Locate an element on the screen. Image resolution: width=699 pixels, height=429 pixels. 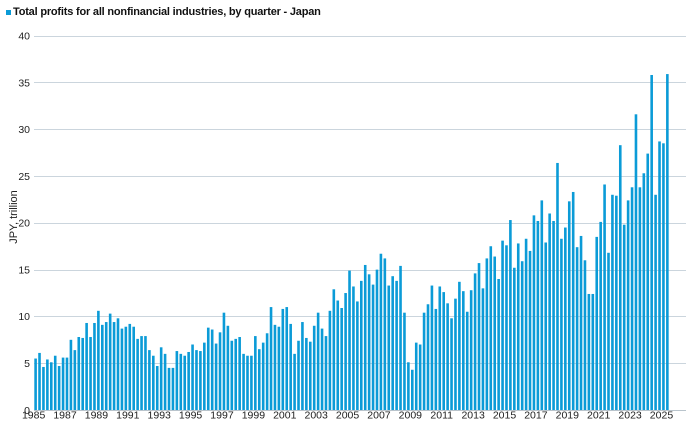
bar: 2023 Q2: 31.6 is located at coordinates (636, 262).